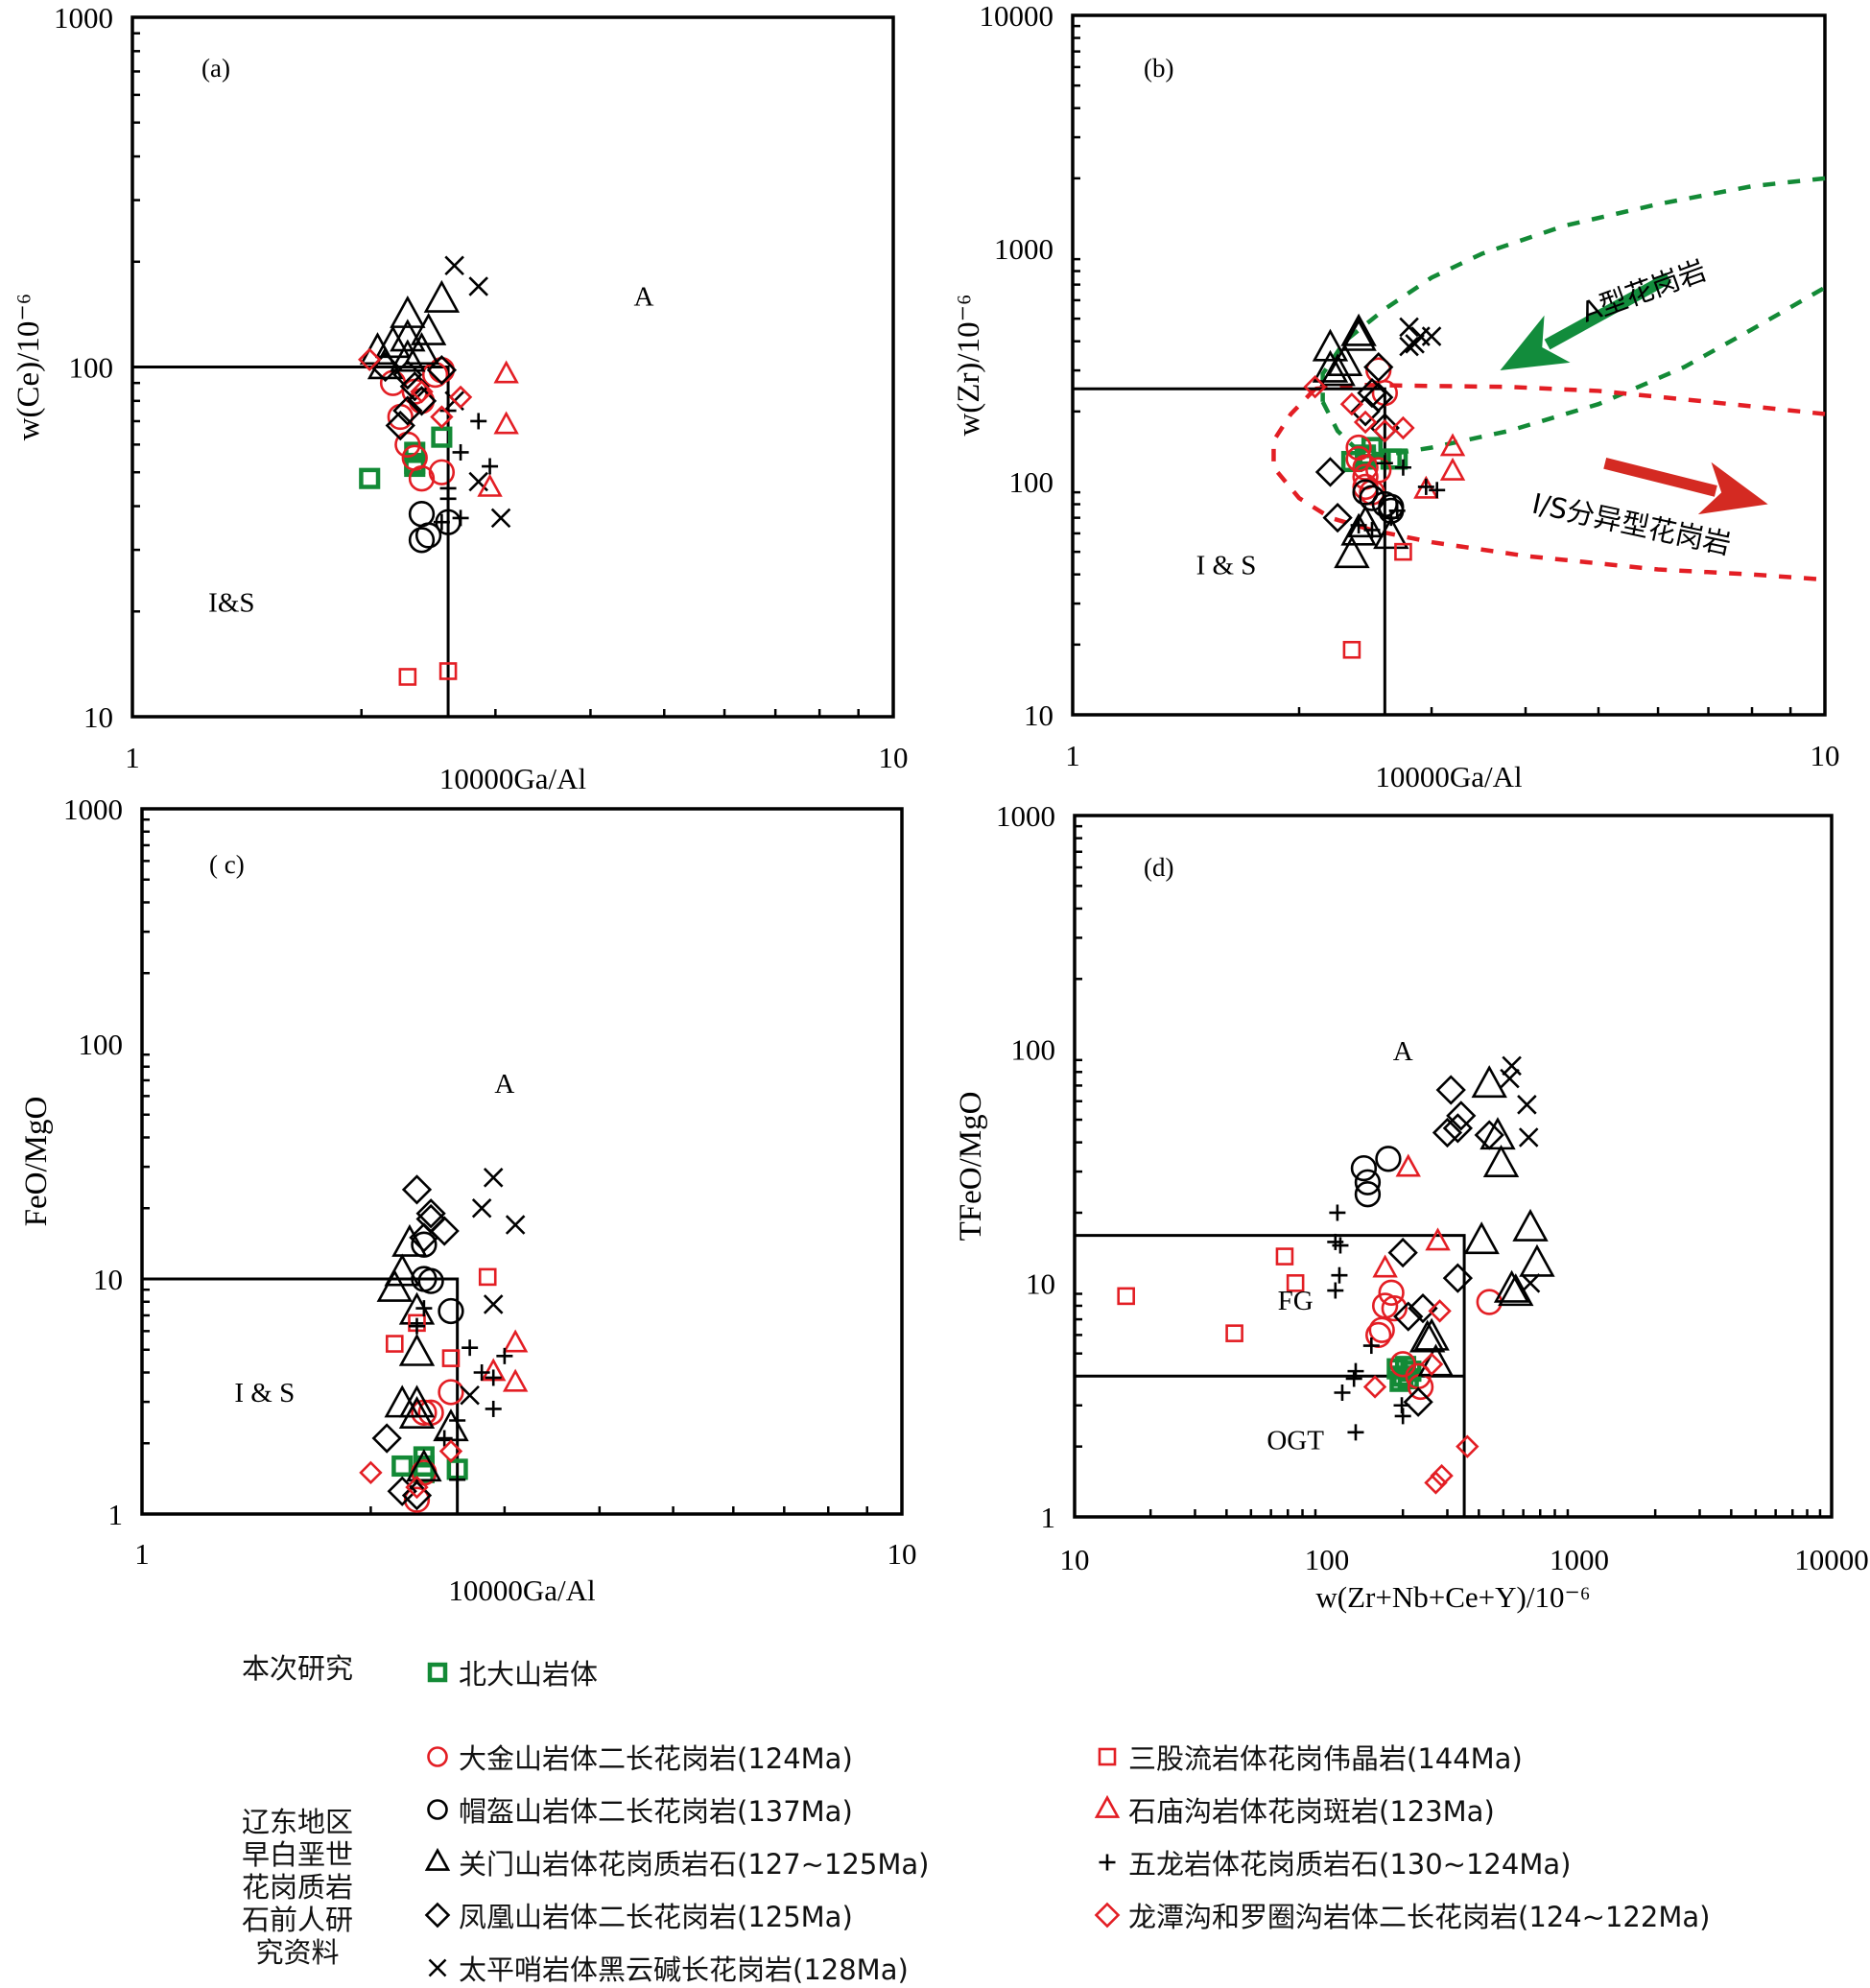  Describe the element at coordinates (1586, 321) in the screenshot. I see `a-type-trend-arrow` at that location.